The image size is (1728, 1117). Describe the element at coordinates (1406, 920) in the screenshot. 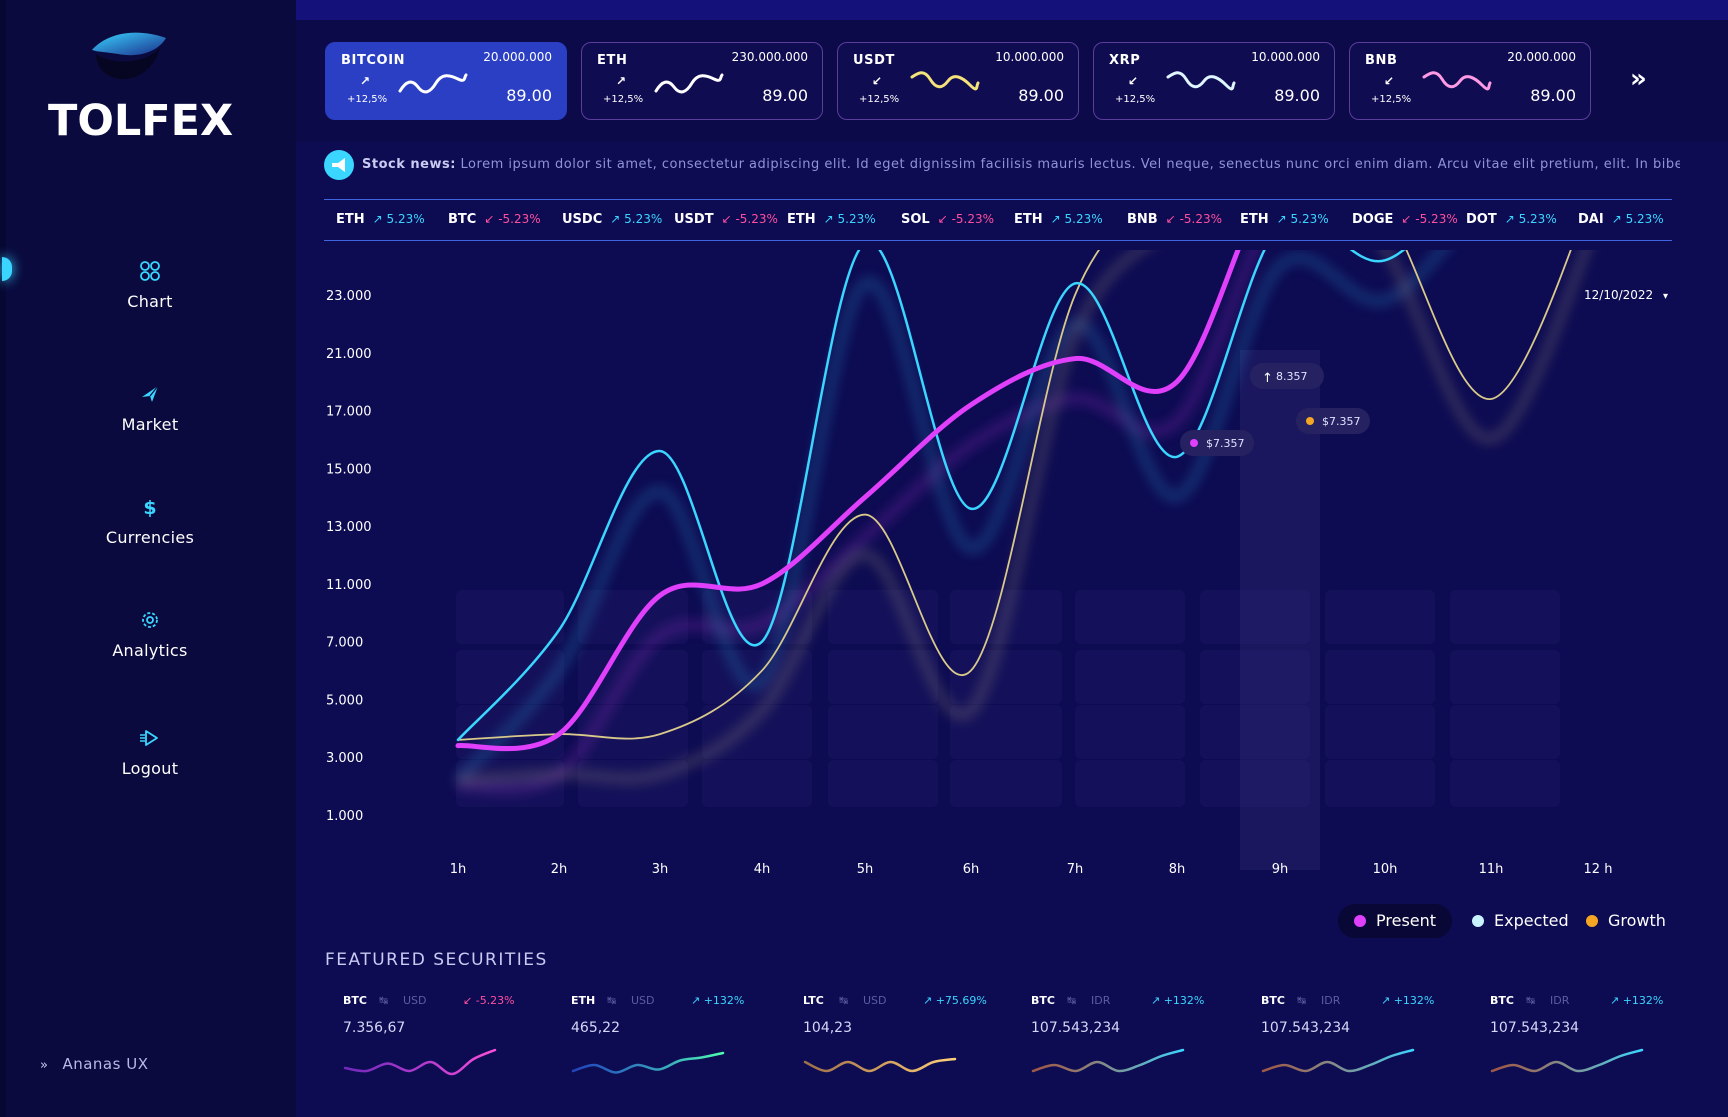

I see `legend-label: Present` at that location.